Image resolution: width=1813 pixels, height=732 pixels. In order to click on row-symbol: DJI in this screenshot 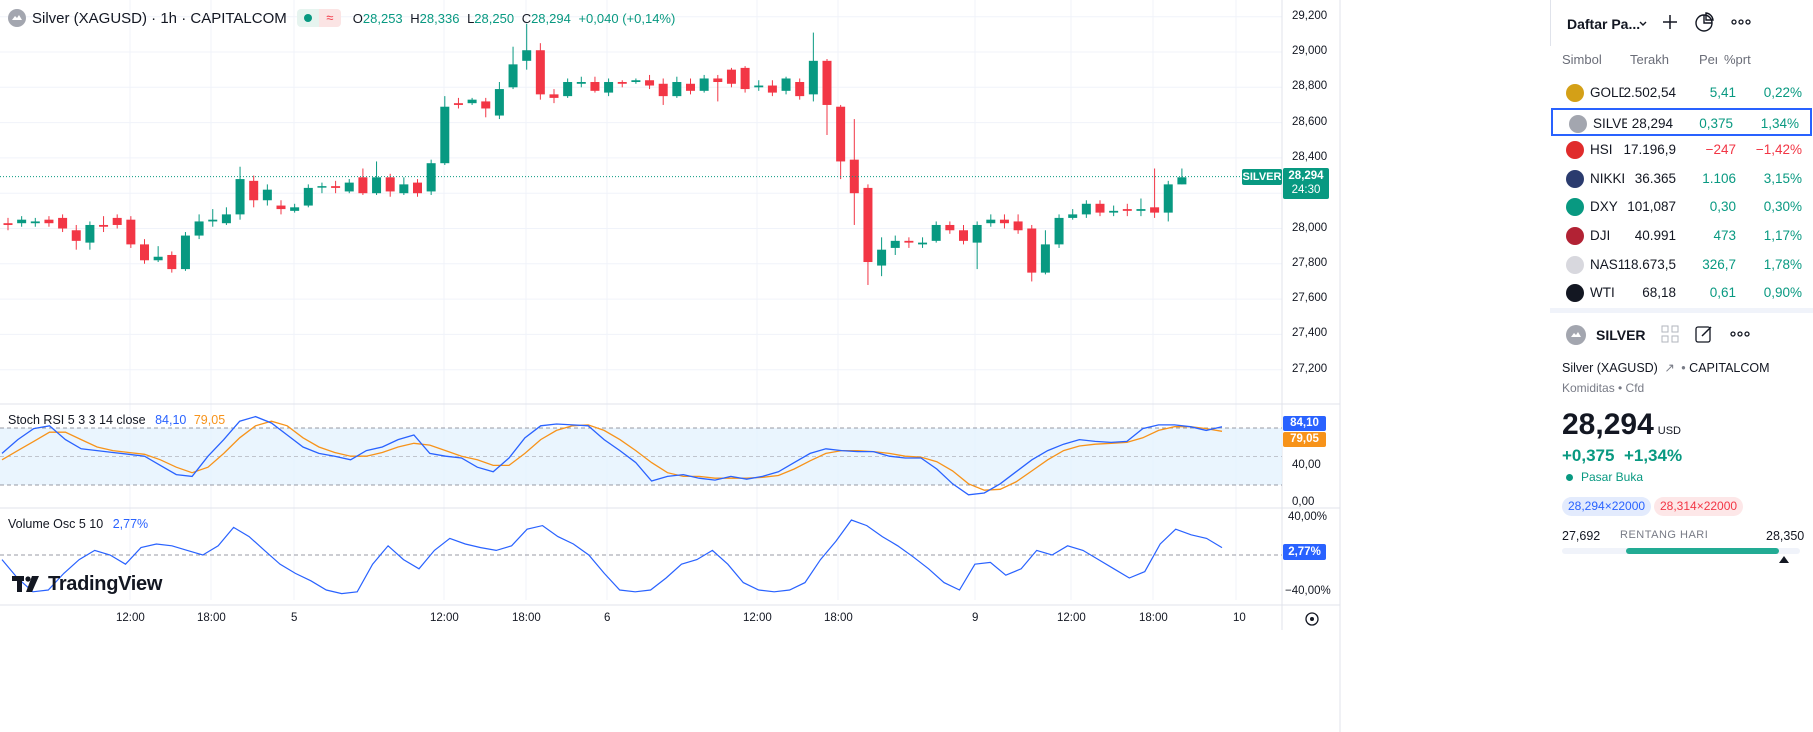, I will do `click(1600, 235)`.